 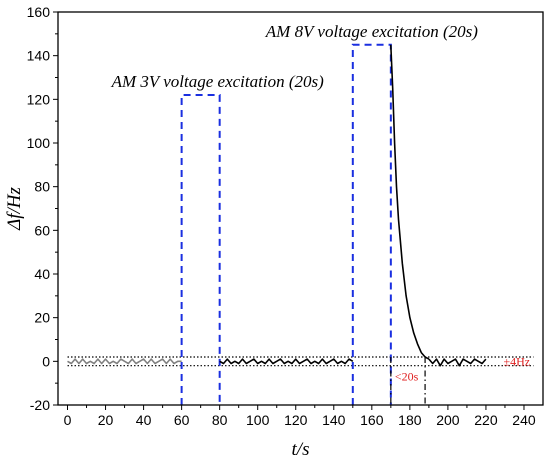 I want to click on tolerance-label: ±4Hz, so click(x=516, y=361).